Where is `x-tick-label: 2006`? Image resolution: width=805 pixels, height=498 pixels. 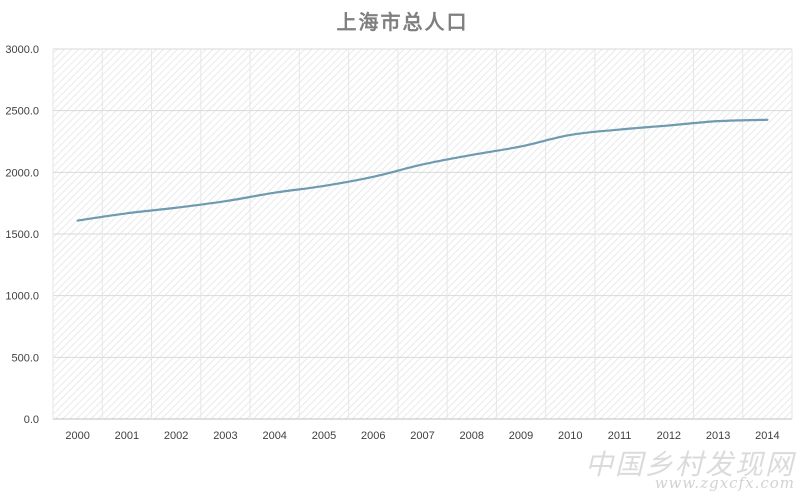 x-tick-label: 2006 is located at coordinates (373, 436).